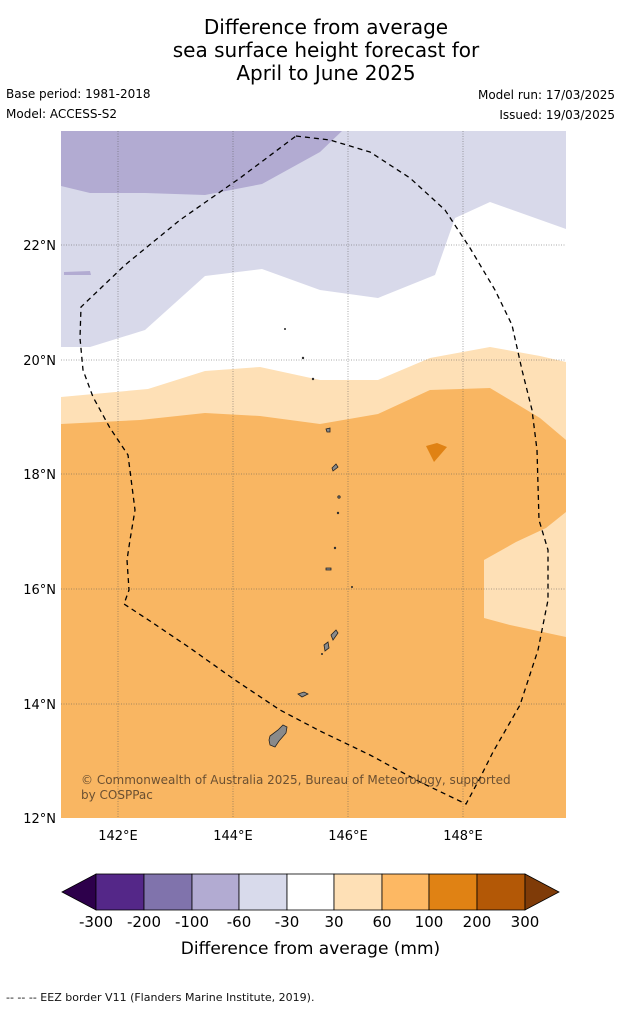 The width and height of the screenshot is (621, 1011). Describe the element at coordinates (39, 246) in the screenshot. I see `lat-label: 22°N` at that location.